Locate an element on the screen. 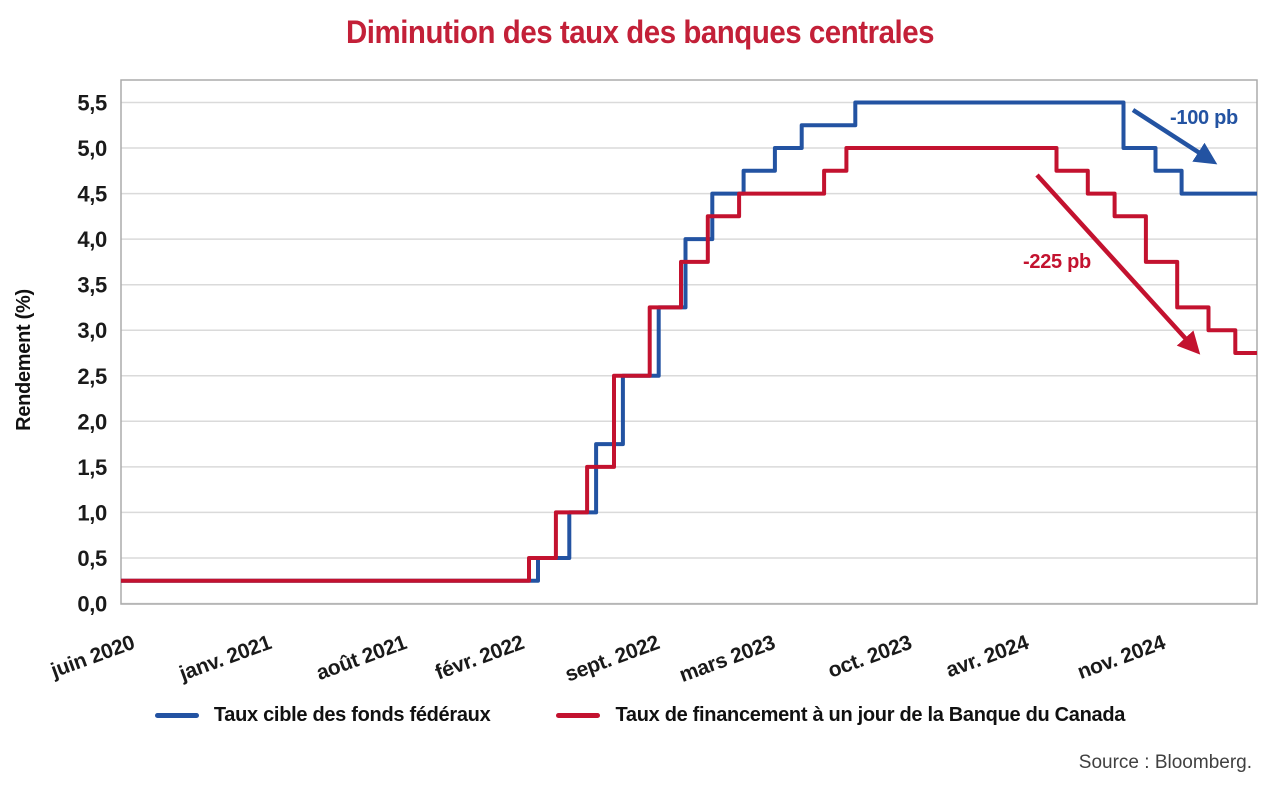 The height and width of the screenshot is (793, 1280). y-tick-label: 3,5 is located at coordinates (92, 285).